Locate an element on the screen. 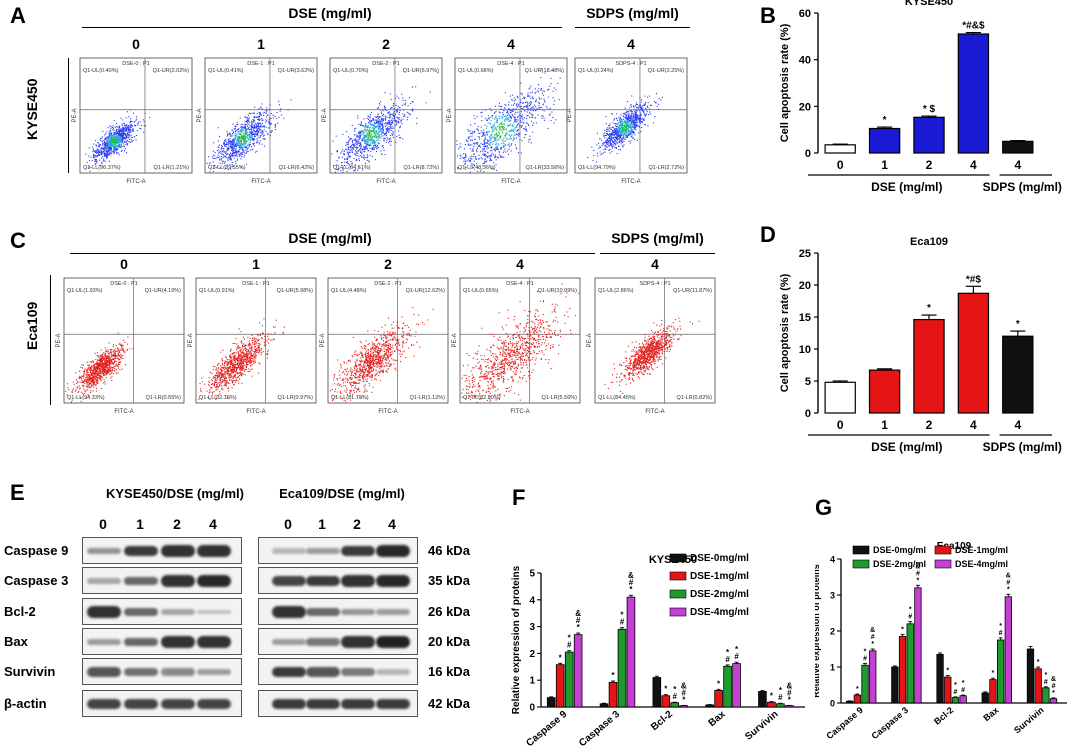 The image size is (1072, 751). quadrant-lr: Q1-LR(8.72%) is located at coordinates (422, 168).